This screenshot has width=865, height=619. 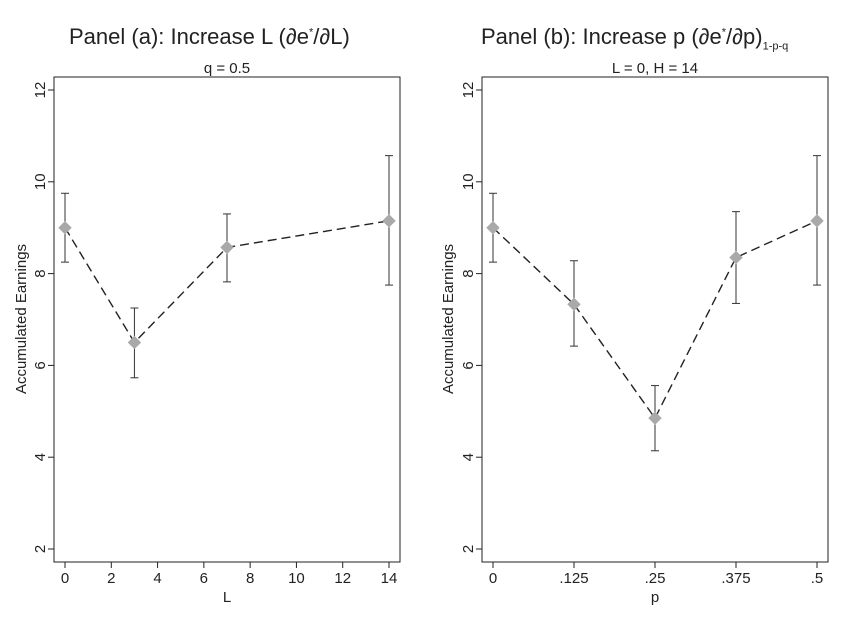 What do you see at coordinates (389, 578) in the screenshot?
I see `x-tick-label: 14` at bounding box center [389, 578].